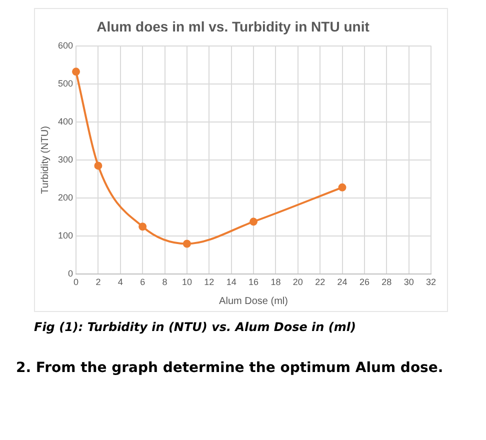 Image resolution: width=486 pixels, height=440 pixels. Describe the element at coordinates (187, 282) in the screenshot. I see `x-tick-label: 10` at that location.